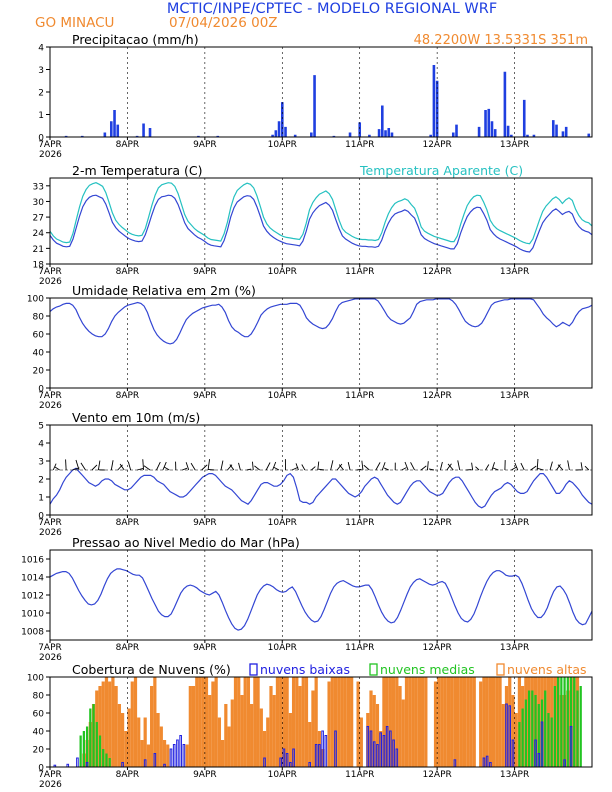 This screenshot has width=612, height=792. What do you see at coordinates (514, 523) in the screenshot?
I see `wind-xtick-label: 13APR` at bounding box center [514, 523].